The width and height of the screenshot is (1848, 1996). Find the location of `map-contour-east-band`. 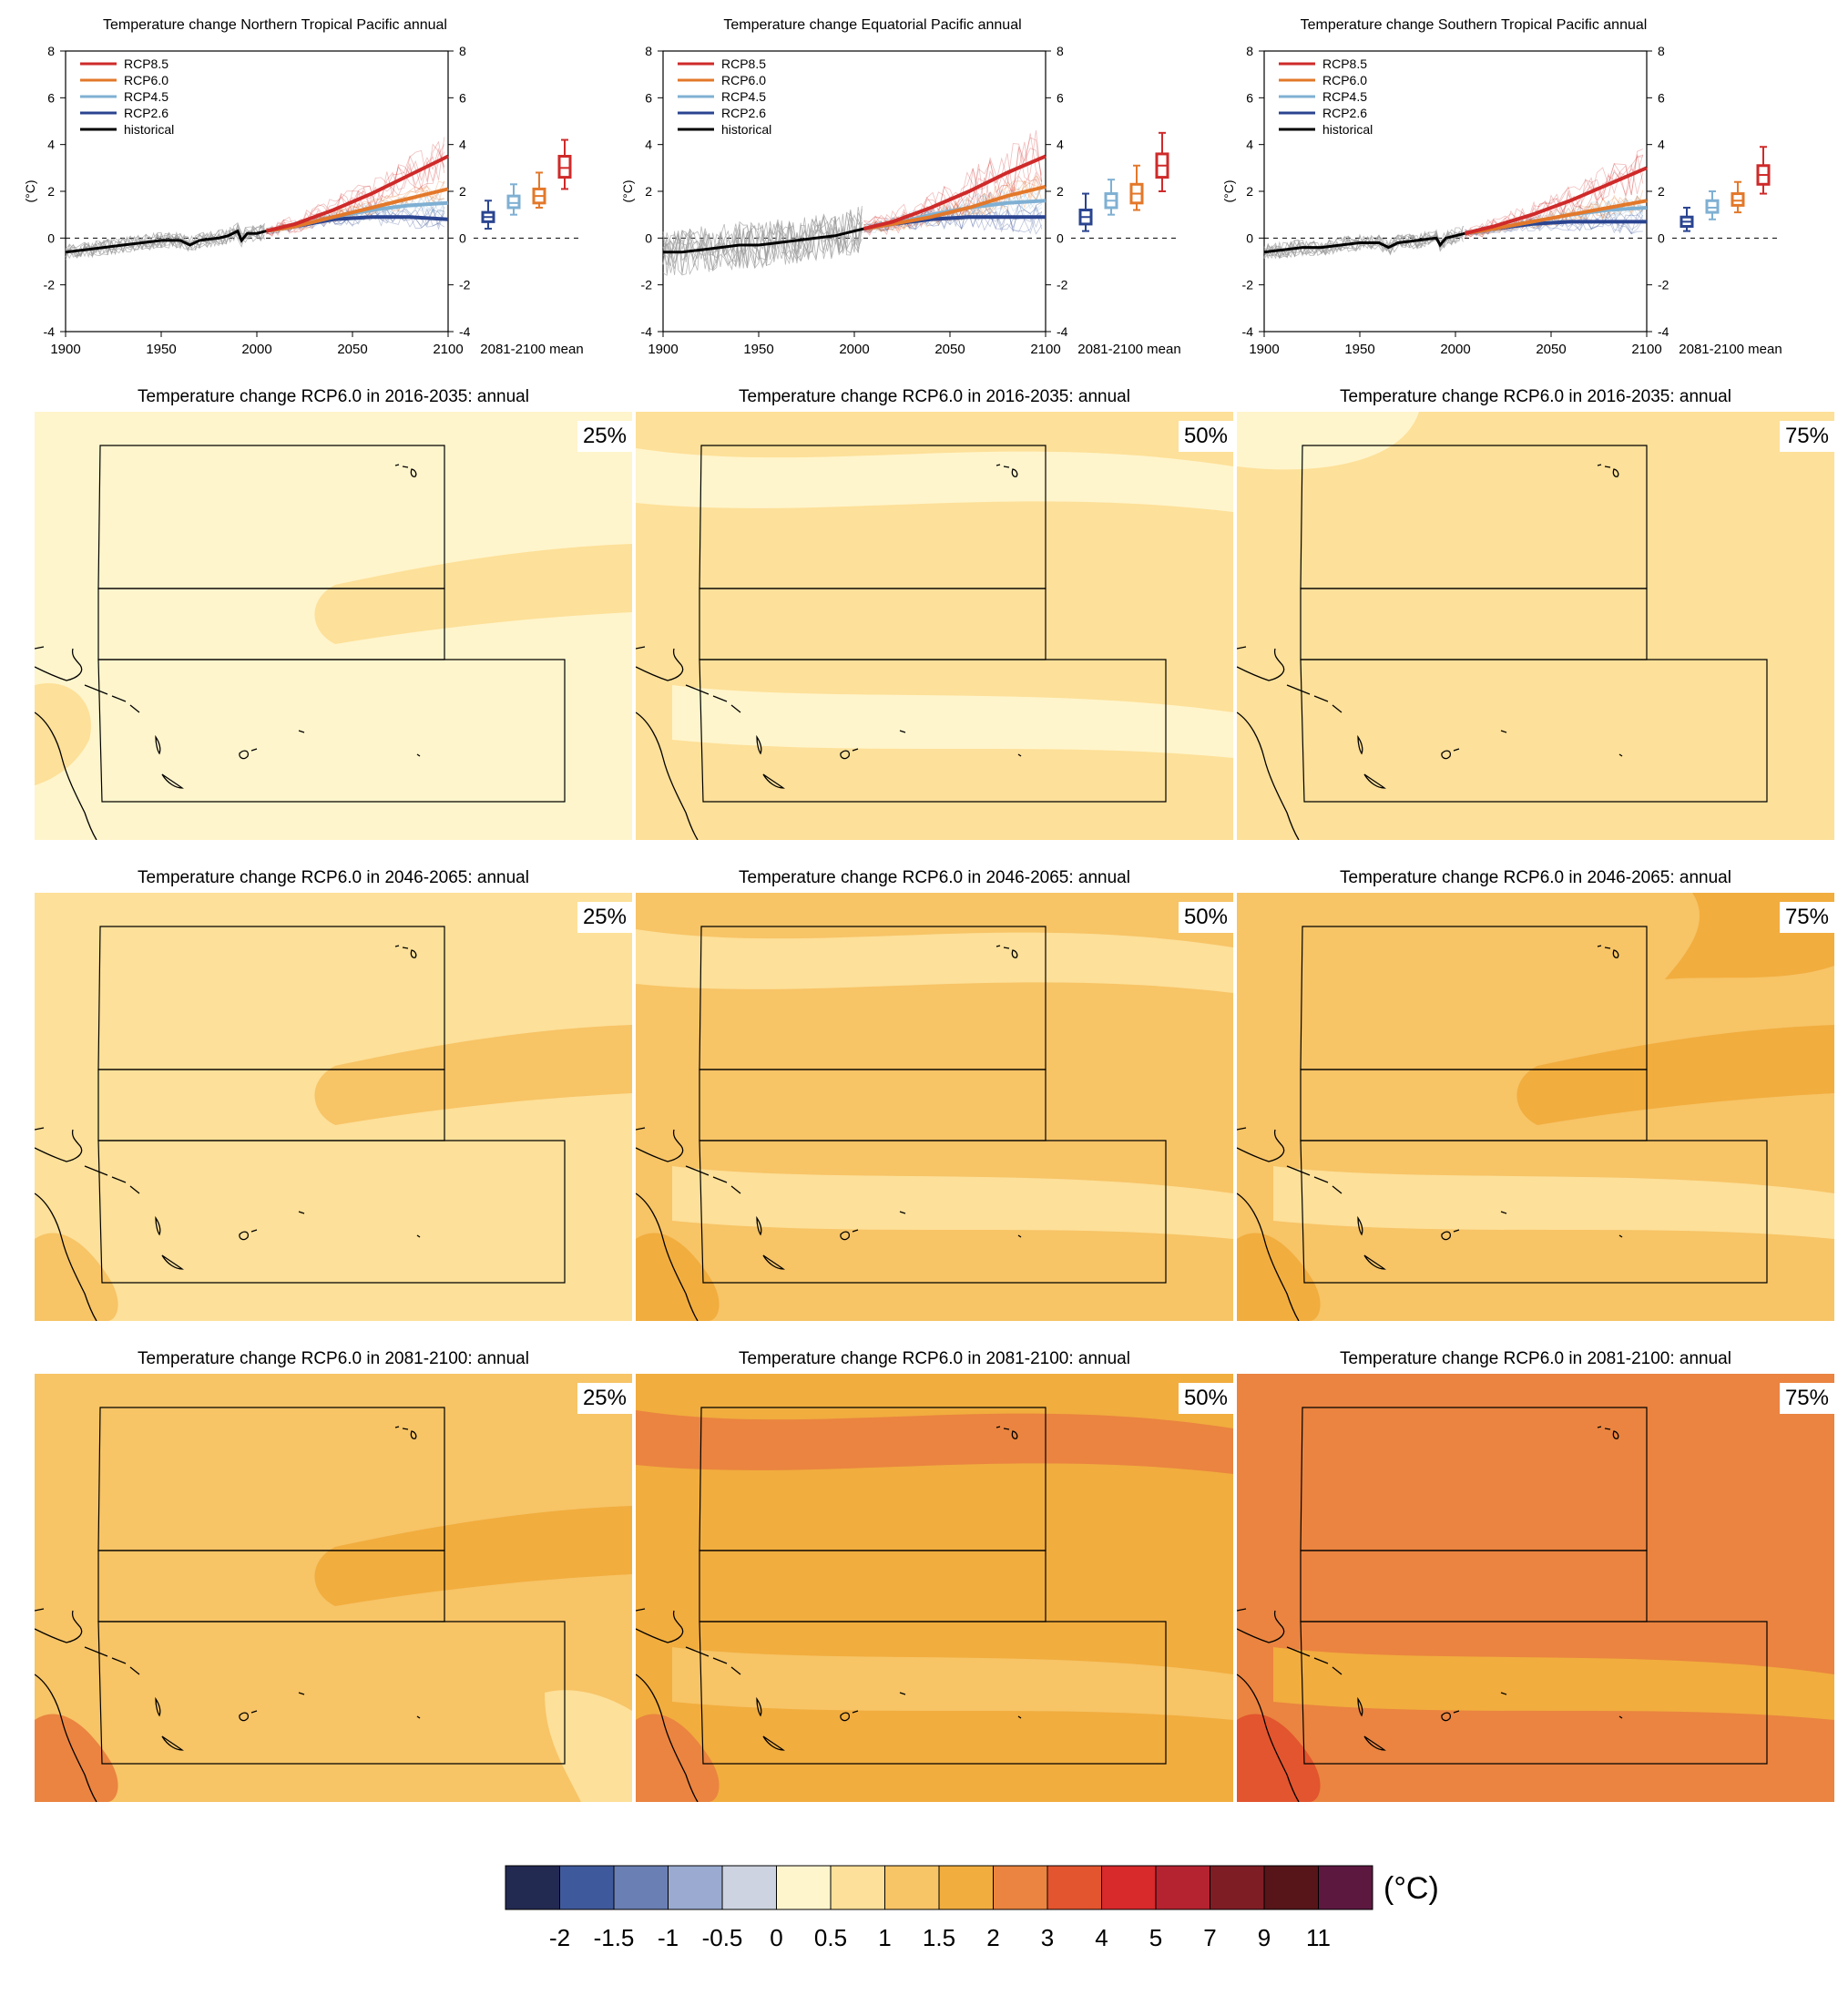

map-contour-east-band is located at coordinates (473, 1075).